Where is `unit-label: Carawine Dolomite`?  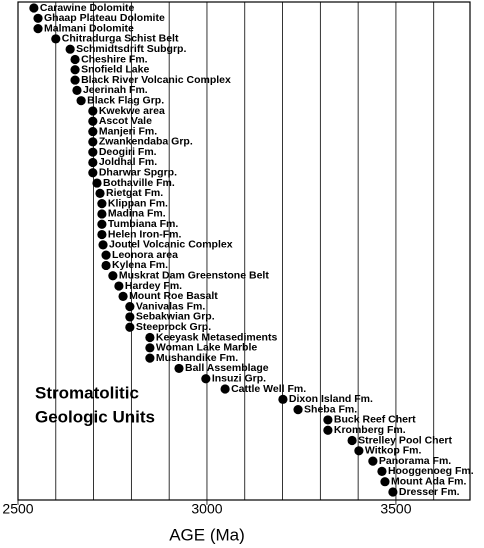
unit-label: Carawine Dolomite is located at coordinates (87, 8).